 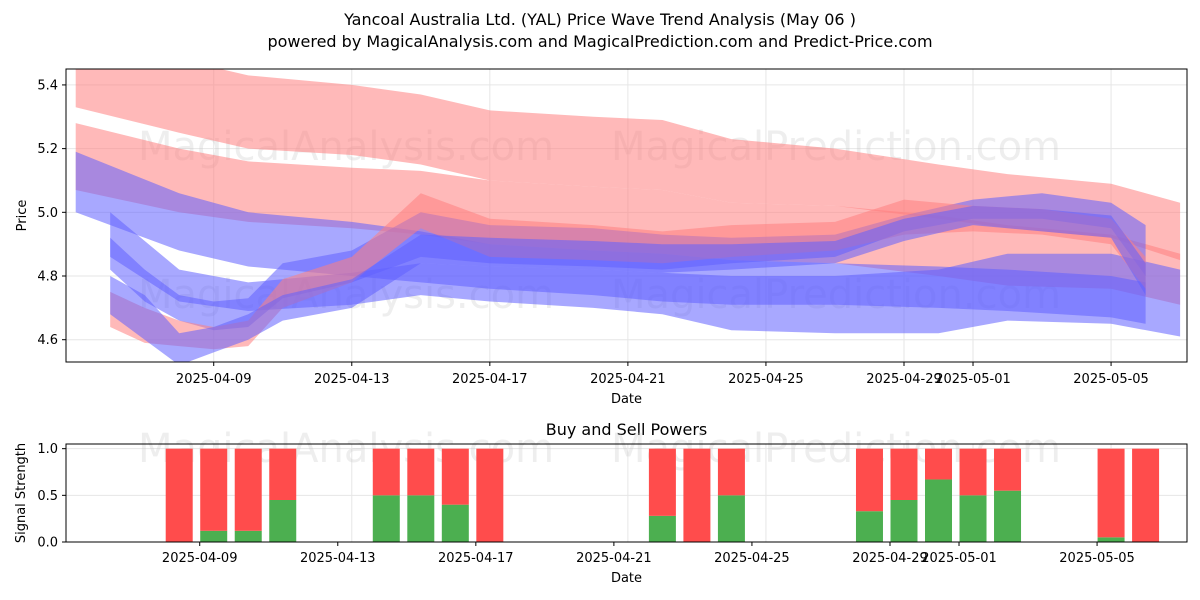 I want to click on y-axis-label: Price, so click(x=22, y=216).